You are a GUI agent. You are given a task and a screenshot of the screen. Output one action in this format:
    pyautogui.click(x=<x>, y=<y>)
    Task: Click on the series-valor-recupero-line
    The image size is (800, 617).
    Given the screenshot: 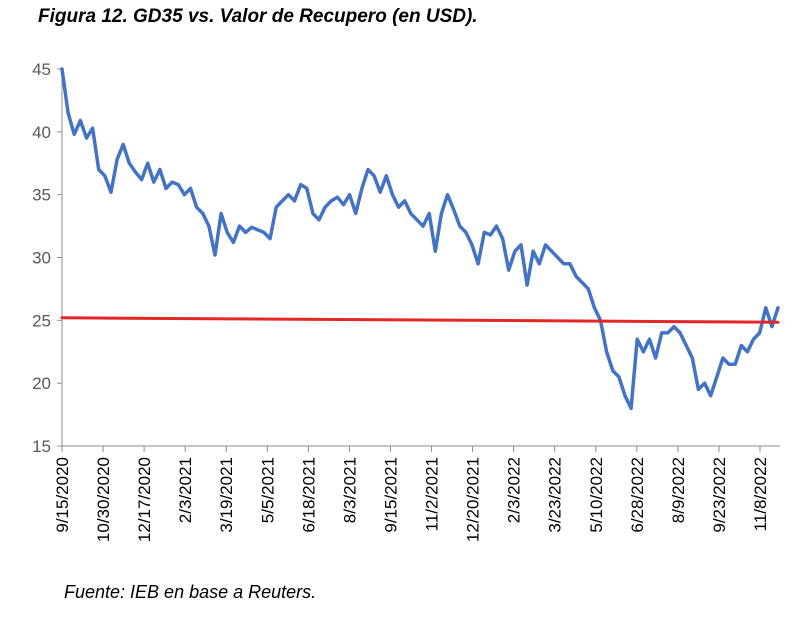 What is the action you would take?
    pyautogui.click(x=420, y=320)
    